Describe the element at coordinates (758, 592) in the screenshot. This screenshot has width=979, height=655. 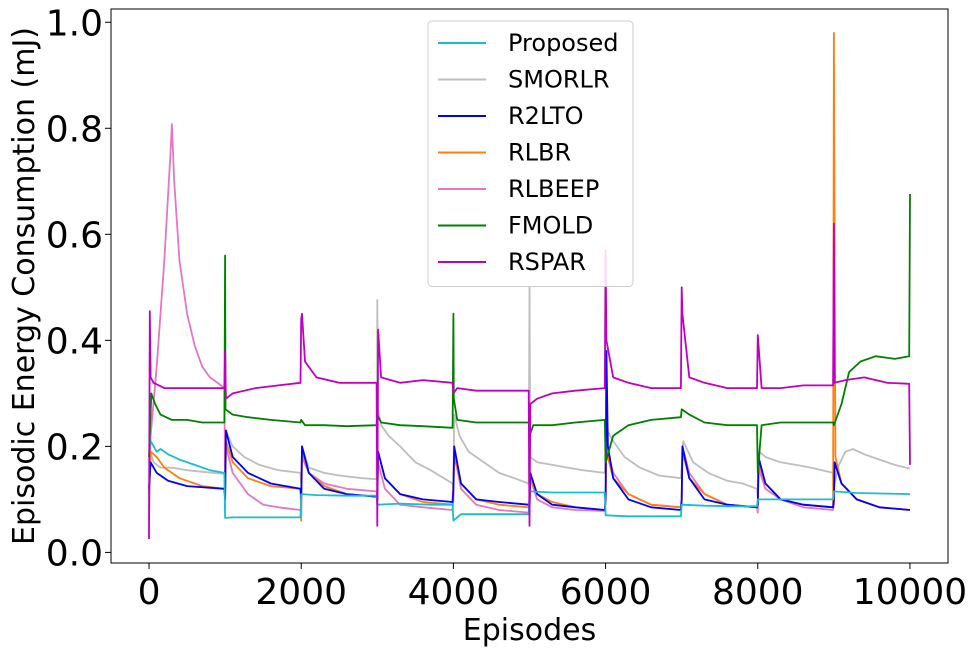
I see `x-tick-label: 8000` at that location.